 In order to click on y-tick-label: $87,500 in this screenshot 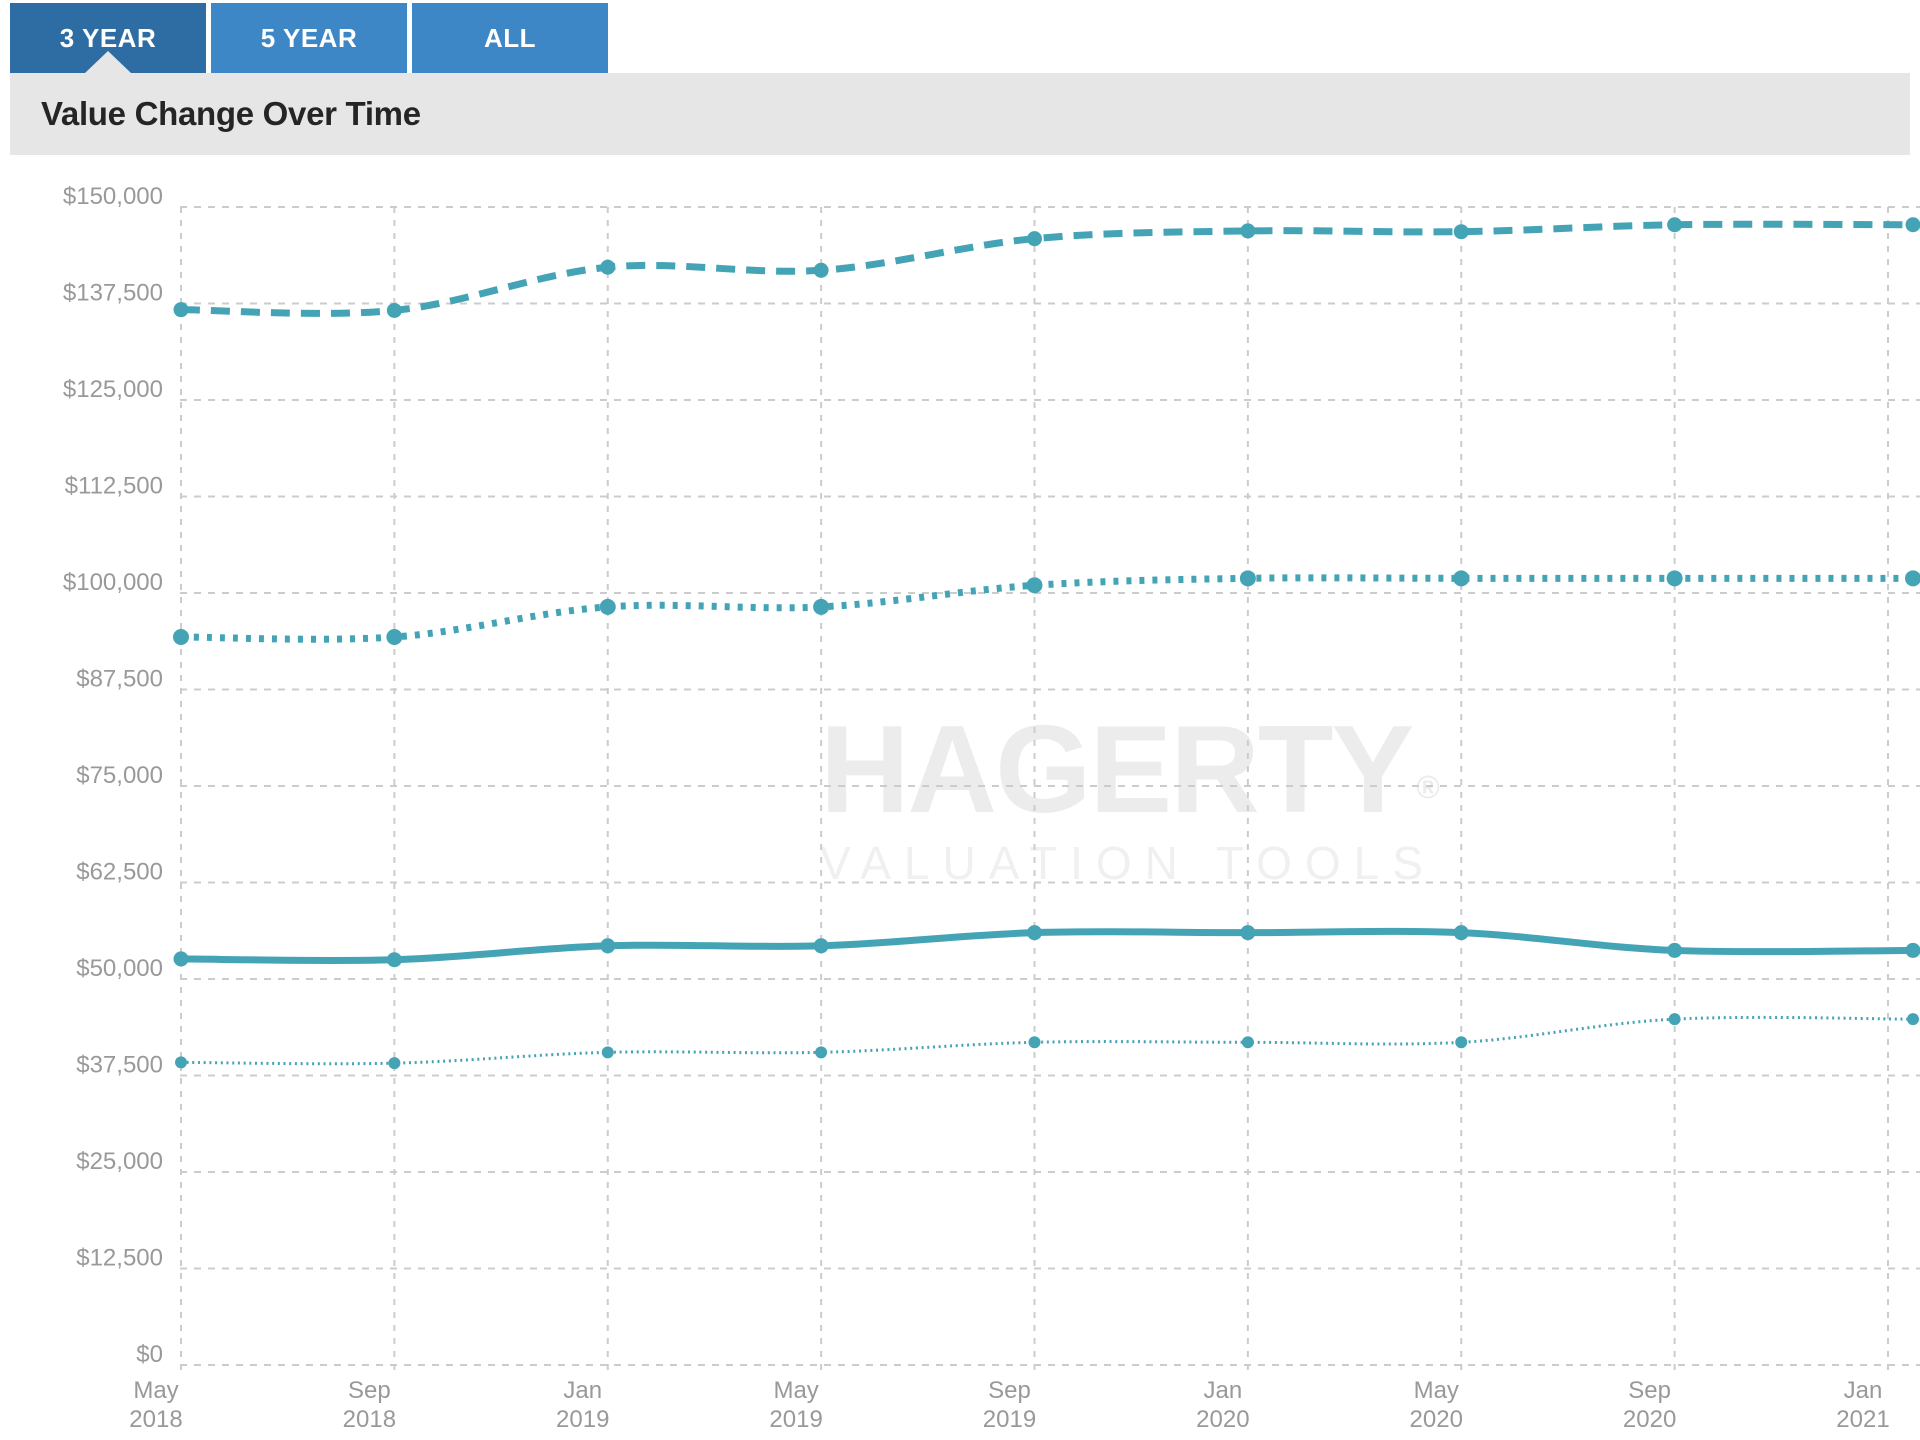, I will do `click(119, 679)`.